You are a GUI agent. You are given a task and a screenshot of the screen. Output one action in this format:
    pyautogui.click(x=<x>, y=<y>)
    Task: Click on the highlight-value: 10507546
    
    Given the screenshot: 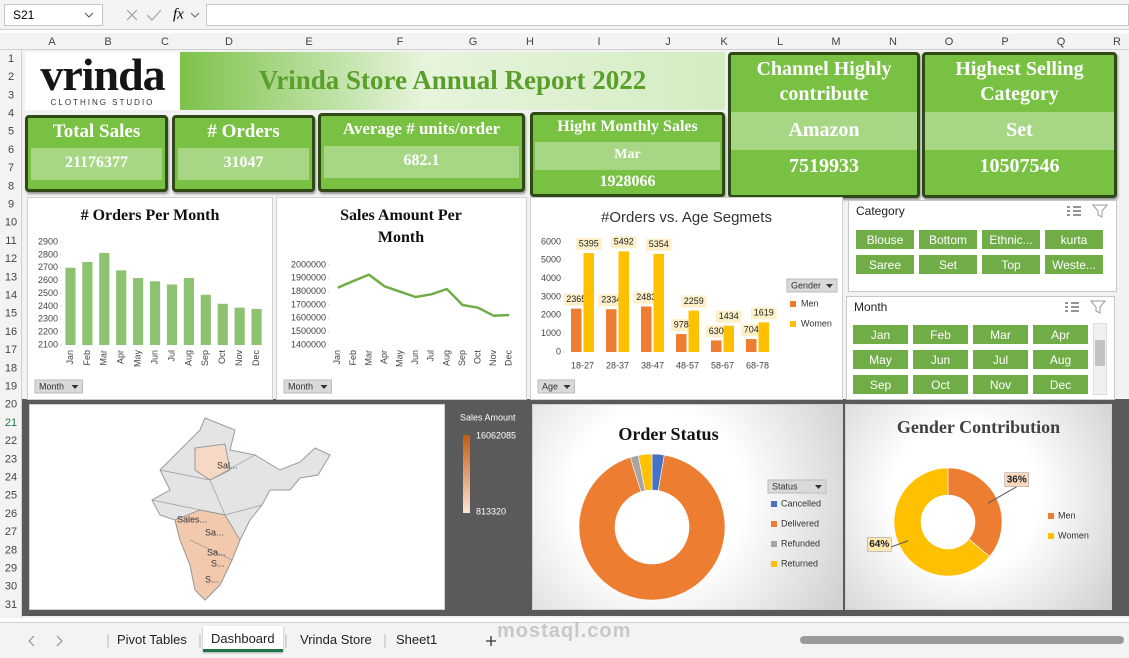 What is the action you would take?
    pyautogui.click(x=1019, y=166)
    